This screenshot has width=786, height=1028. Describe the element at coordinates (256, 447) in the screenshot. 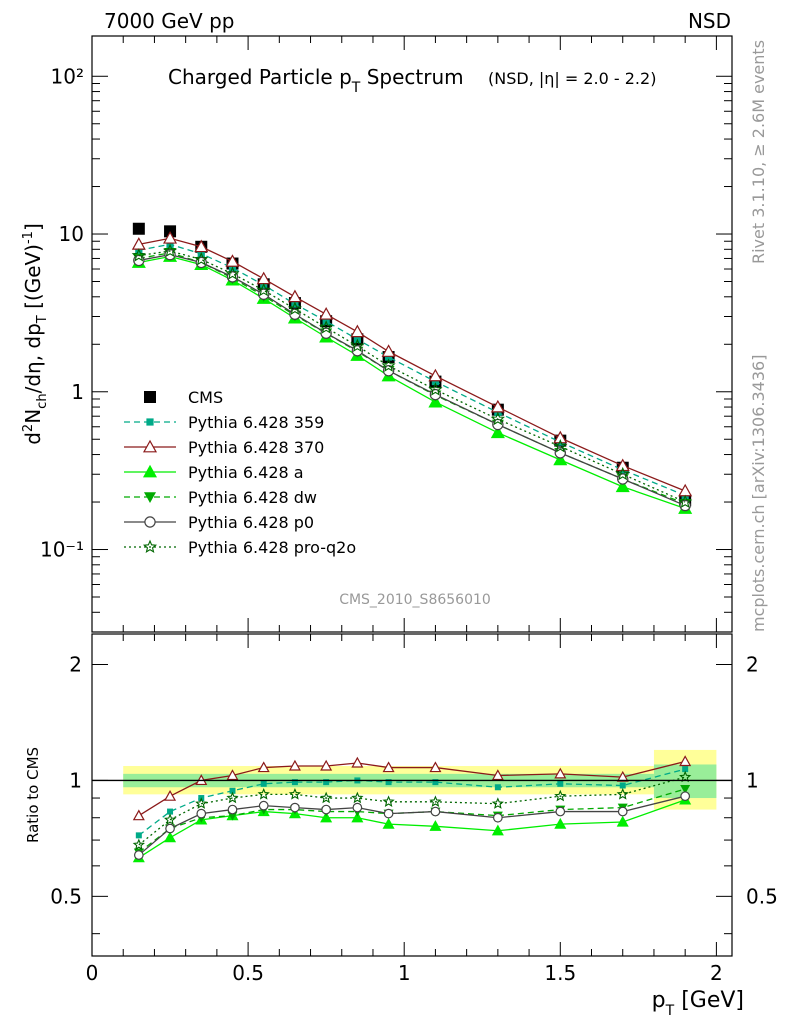

I see `legend-label: Pythia 6.428 370` at that location.